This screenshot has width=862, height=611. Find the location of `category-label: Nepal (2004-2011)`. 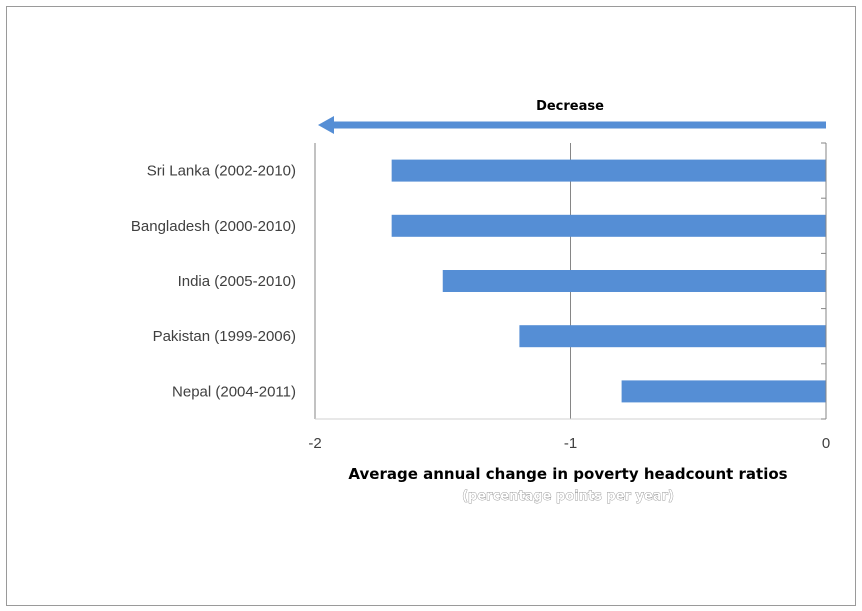

category-label: Nepal (2004-2011) is located at coordinates (234, 391).